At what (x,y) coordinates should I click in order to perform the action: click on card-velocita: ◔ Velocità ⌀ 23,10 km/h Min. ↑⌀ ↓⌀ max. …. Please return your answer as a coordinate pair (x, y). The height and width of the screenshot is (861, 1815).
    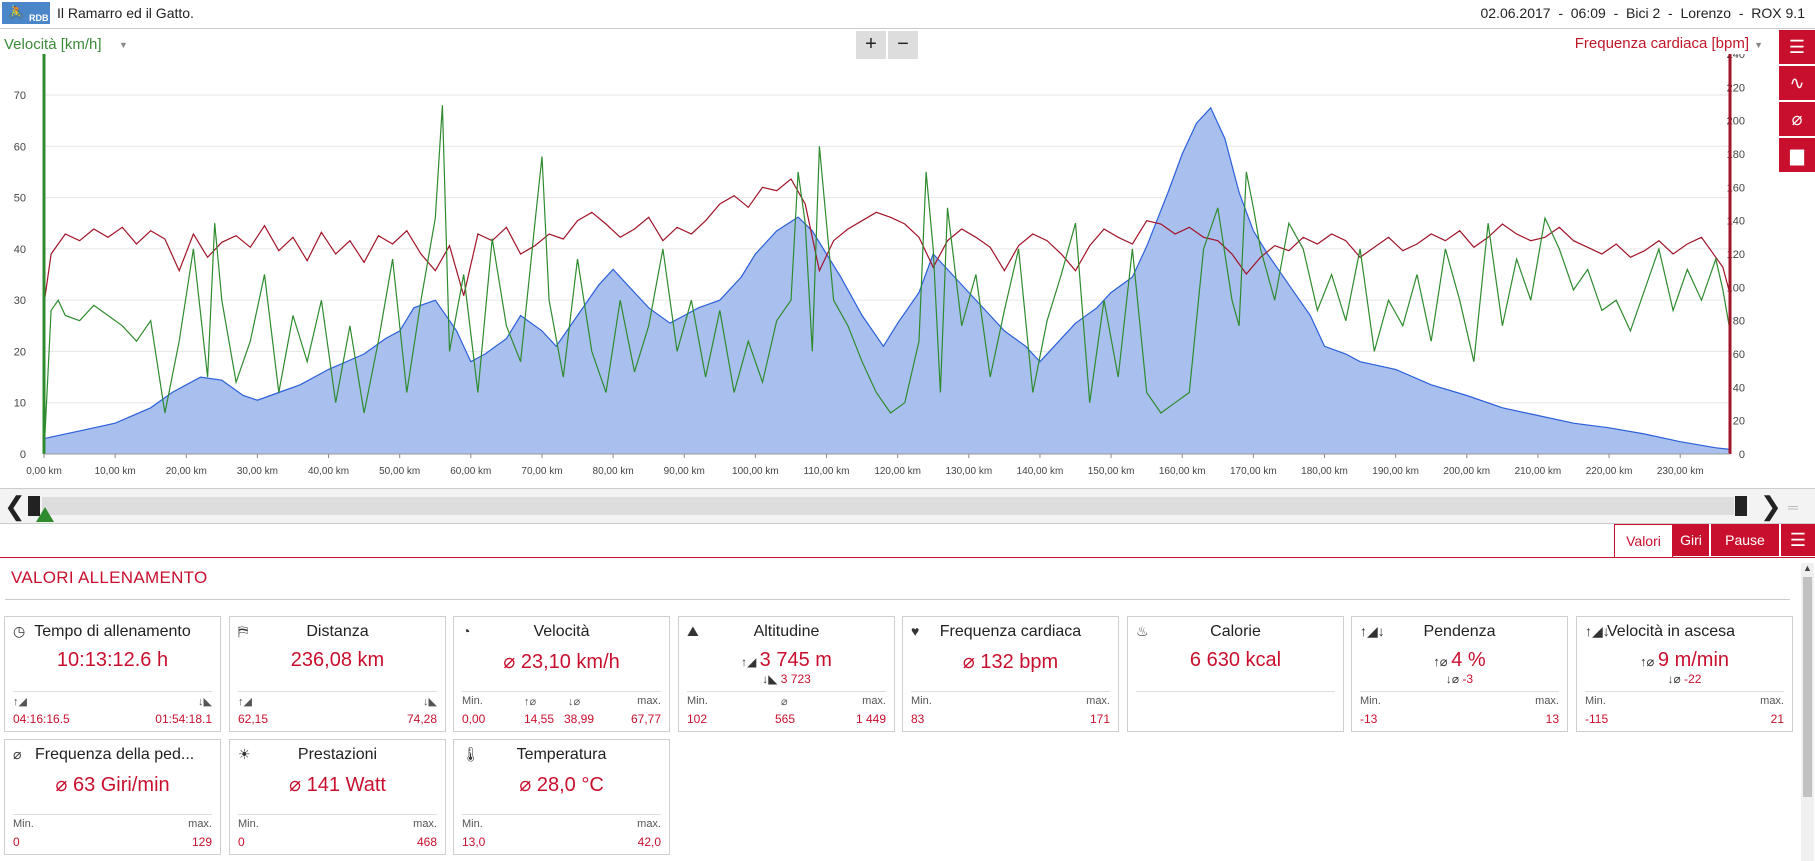
    Looking at the image, I should click on (561, 674).